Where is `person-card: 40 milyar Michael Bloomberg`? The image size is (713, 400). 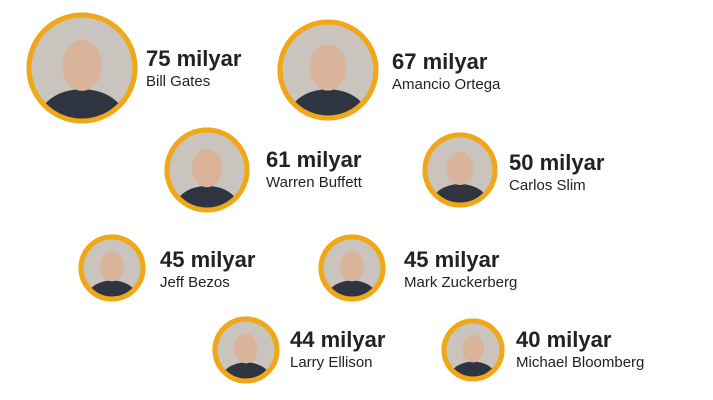 person-card: 40 milyar Michael Bloomberg is located at coordinates (542, 350).